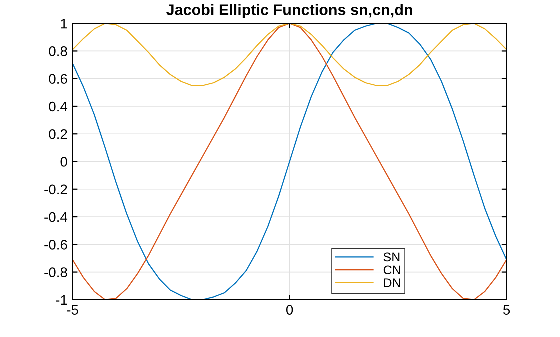  What do you see at coordinates (290, 310) in the screenshot?
I see `x-tick-label: 0` at bounding box center [290, 310].